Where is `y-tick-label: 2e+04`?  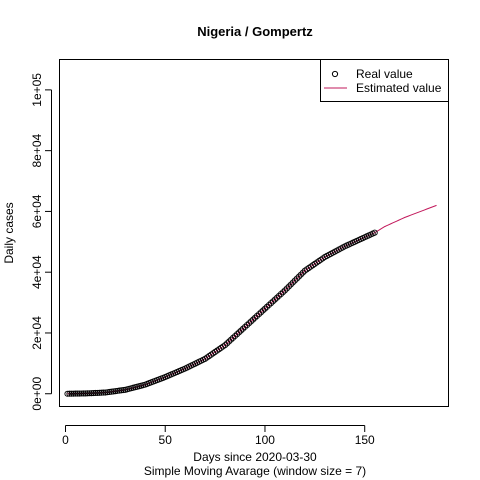 y-tick-label: 2e+04 is located at coordinates (37, 333).